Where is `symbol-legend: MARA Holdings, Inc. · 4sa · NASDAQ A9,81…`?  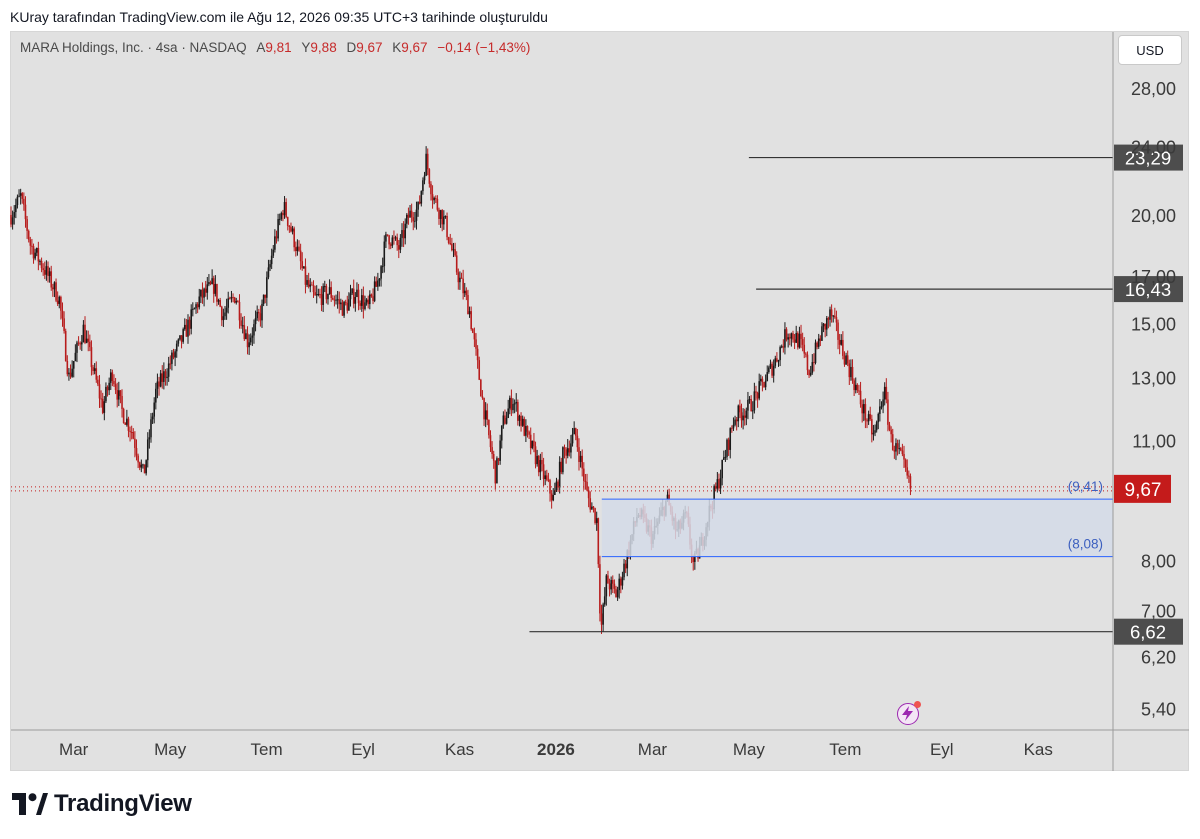 symbol-legend: MARA Holdings, Inc. · 4sa · NASDAQ A9,81… is located at coordinates (275, 47).